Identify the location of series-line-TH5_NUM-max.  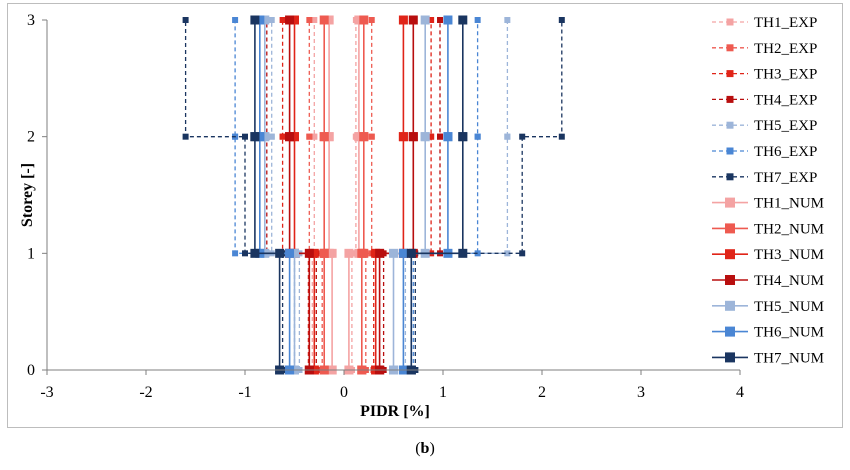
(409, 195).